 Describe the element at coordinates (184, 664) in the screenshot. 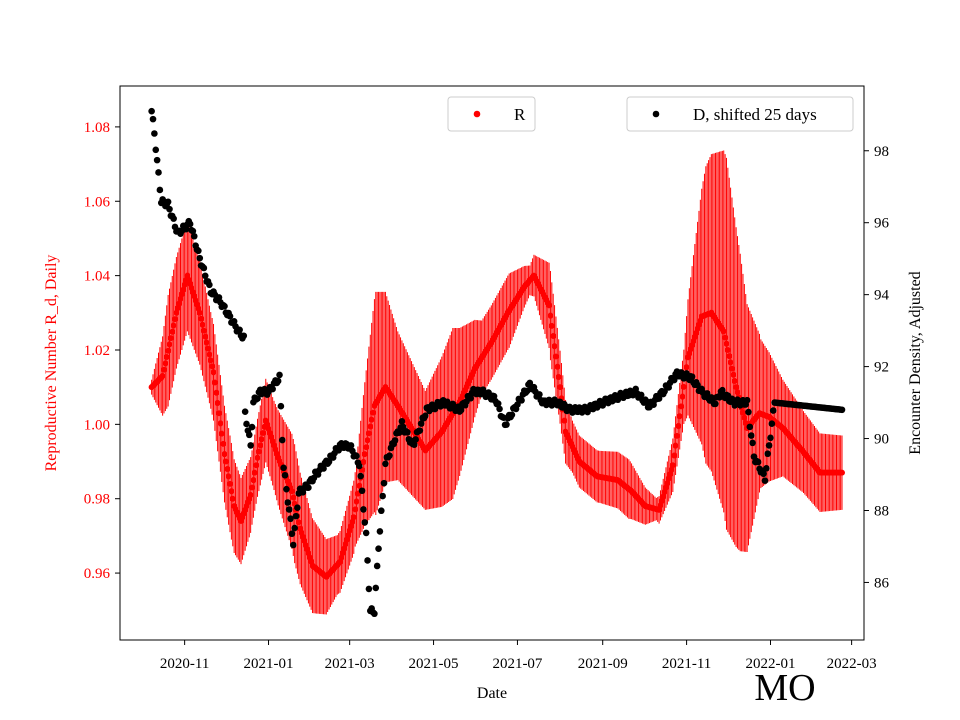

I see `x-tick-label: 2020-11` at that location.